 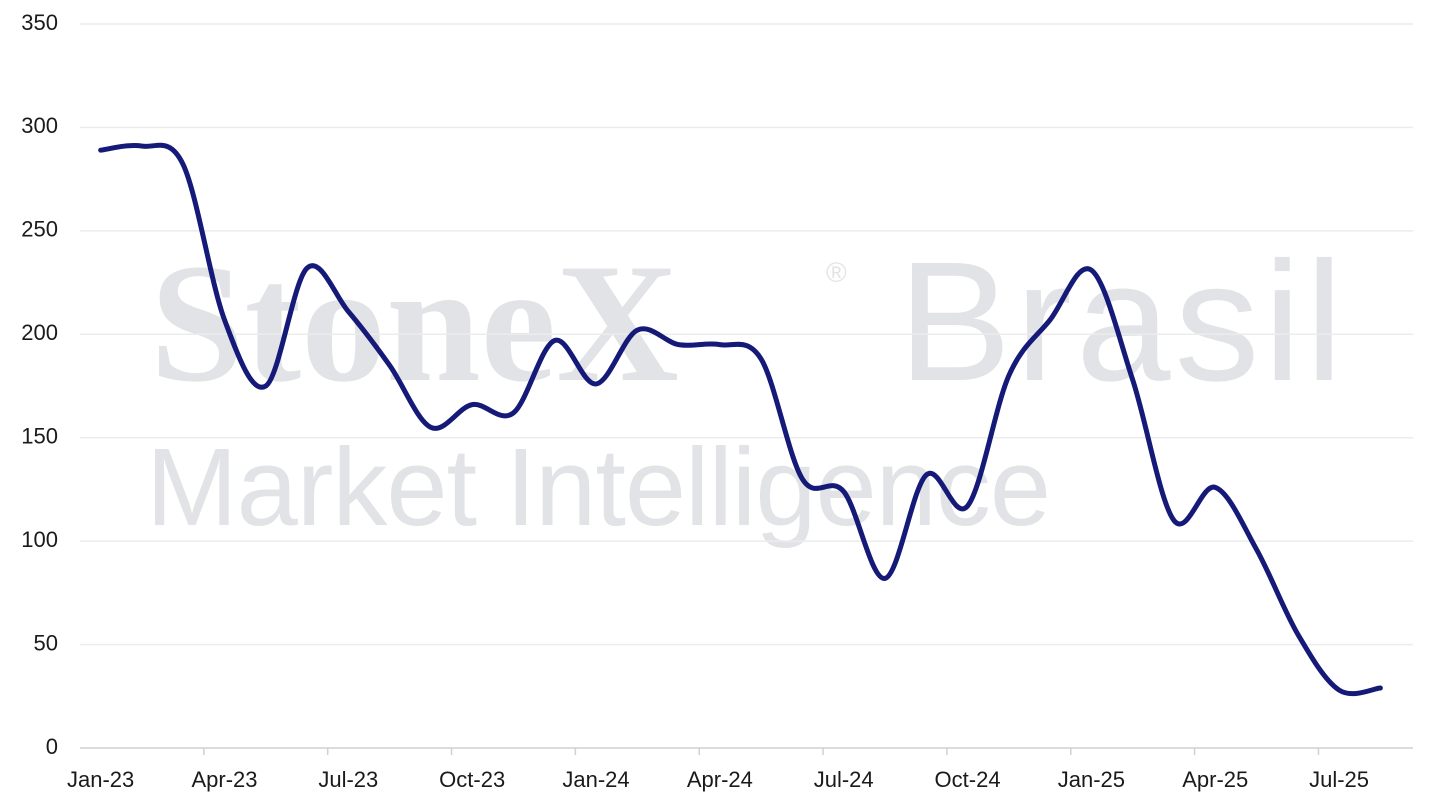 I want to click on x-tick-label: Jan-24, so click(x=595, y=779).